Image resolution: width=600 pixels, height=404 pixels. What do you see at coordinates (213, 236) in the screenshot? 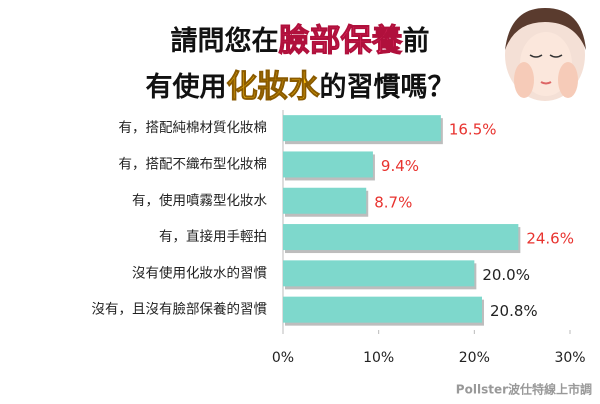
I see `category-label: 有，直接用手輕拍` at bounding box center [213, 236].